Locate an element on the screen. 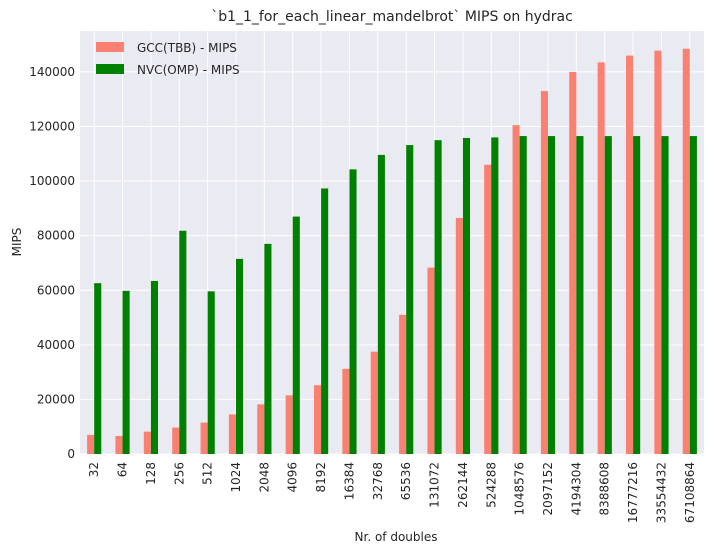 This screenshot has height=554, width=715. x-tick-label: 256 is located at coordinates (179, 473).